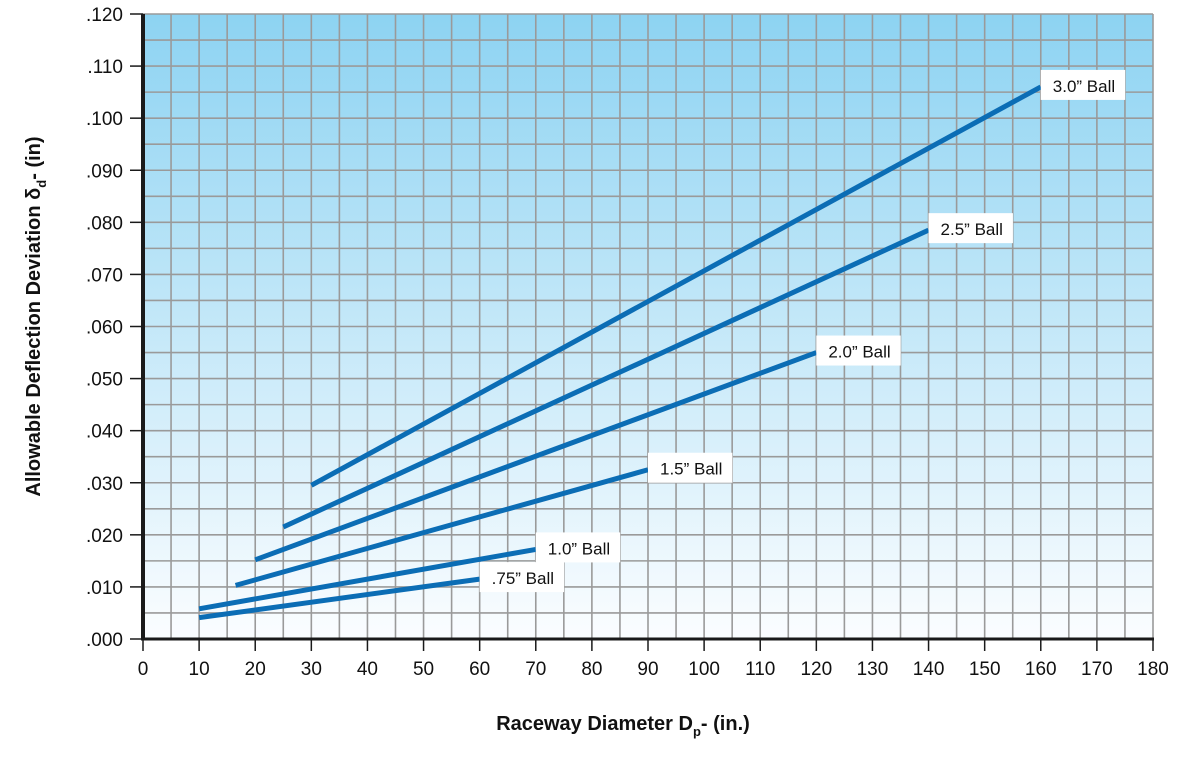 This screenshot has height=762, width=1177. I want to click on series-label: 2.5” Ball, so click(970, 228).